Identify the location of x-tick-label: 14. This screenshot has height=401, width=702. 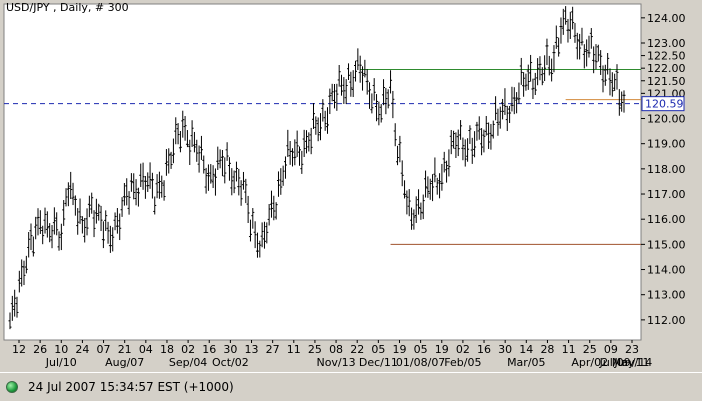
(526, 349).